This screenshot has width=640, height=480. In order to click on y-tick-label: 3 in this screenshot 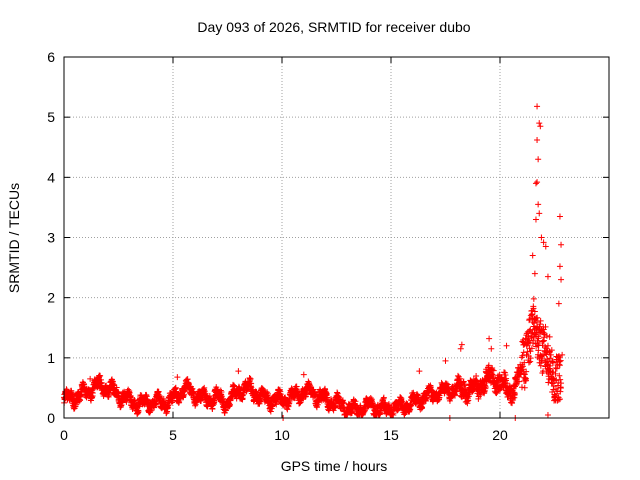, I will do `click(51, 238)`.